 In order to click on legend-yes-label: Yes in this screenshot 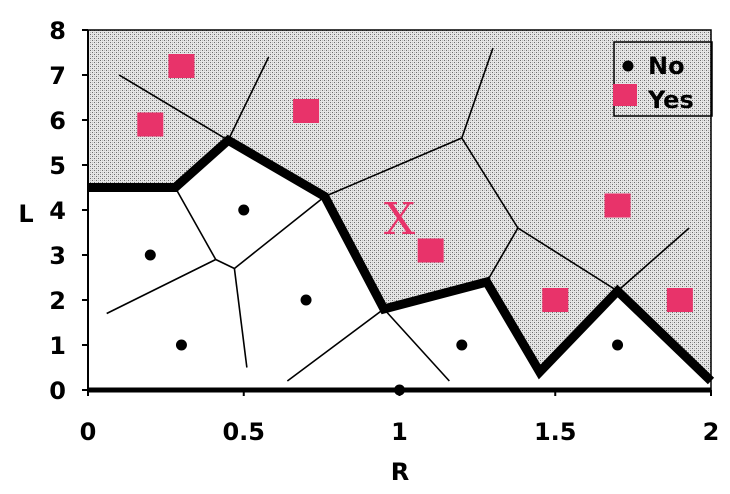, I will do `click(670, 100)`.